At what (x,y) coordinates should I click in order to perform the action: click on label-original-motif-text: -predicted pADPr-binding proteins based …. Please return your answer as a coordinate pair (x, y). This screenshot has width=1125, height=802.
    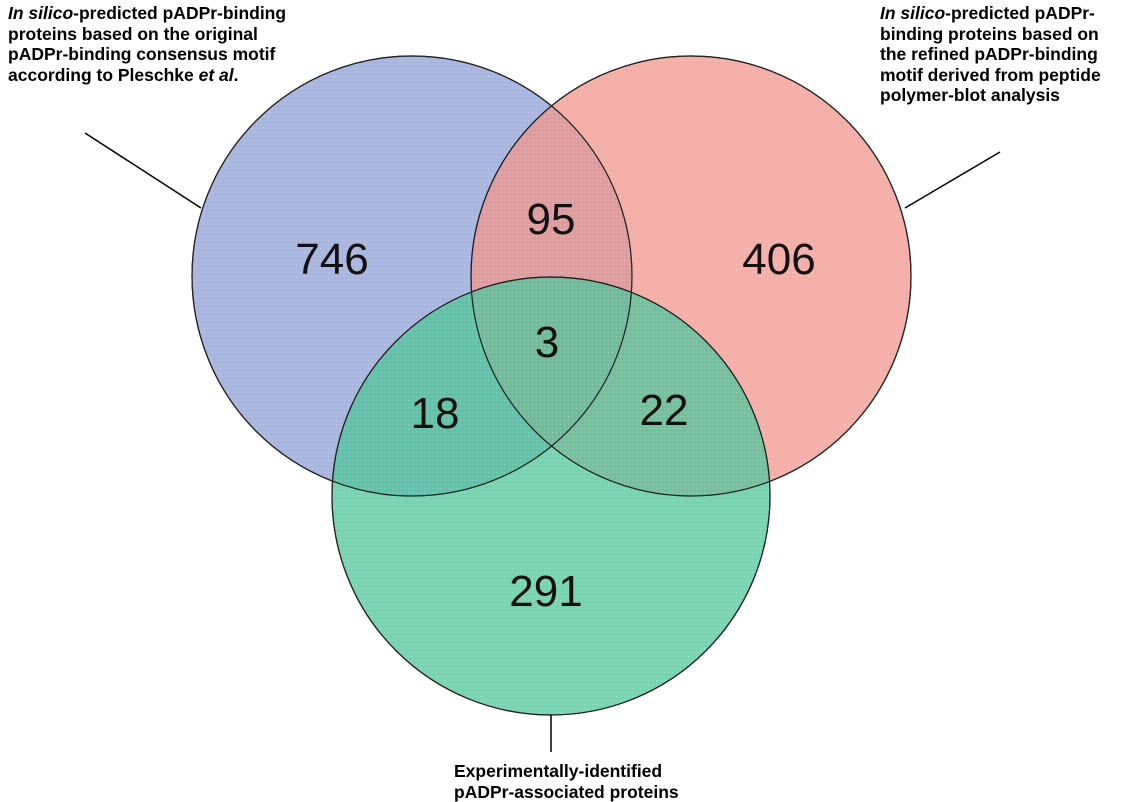
    Looking at the image, I should click on (147, 44).